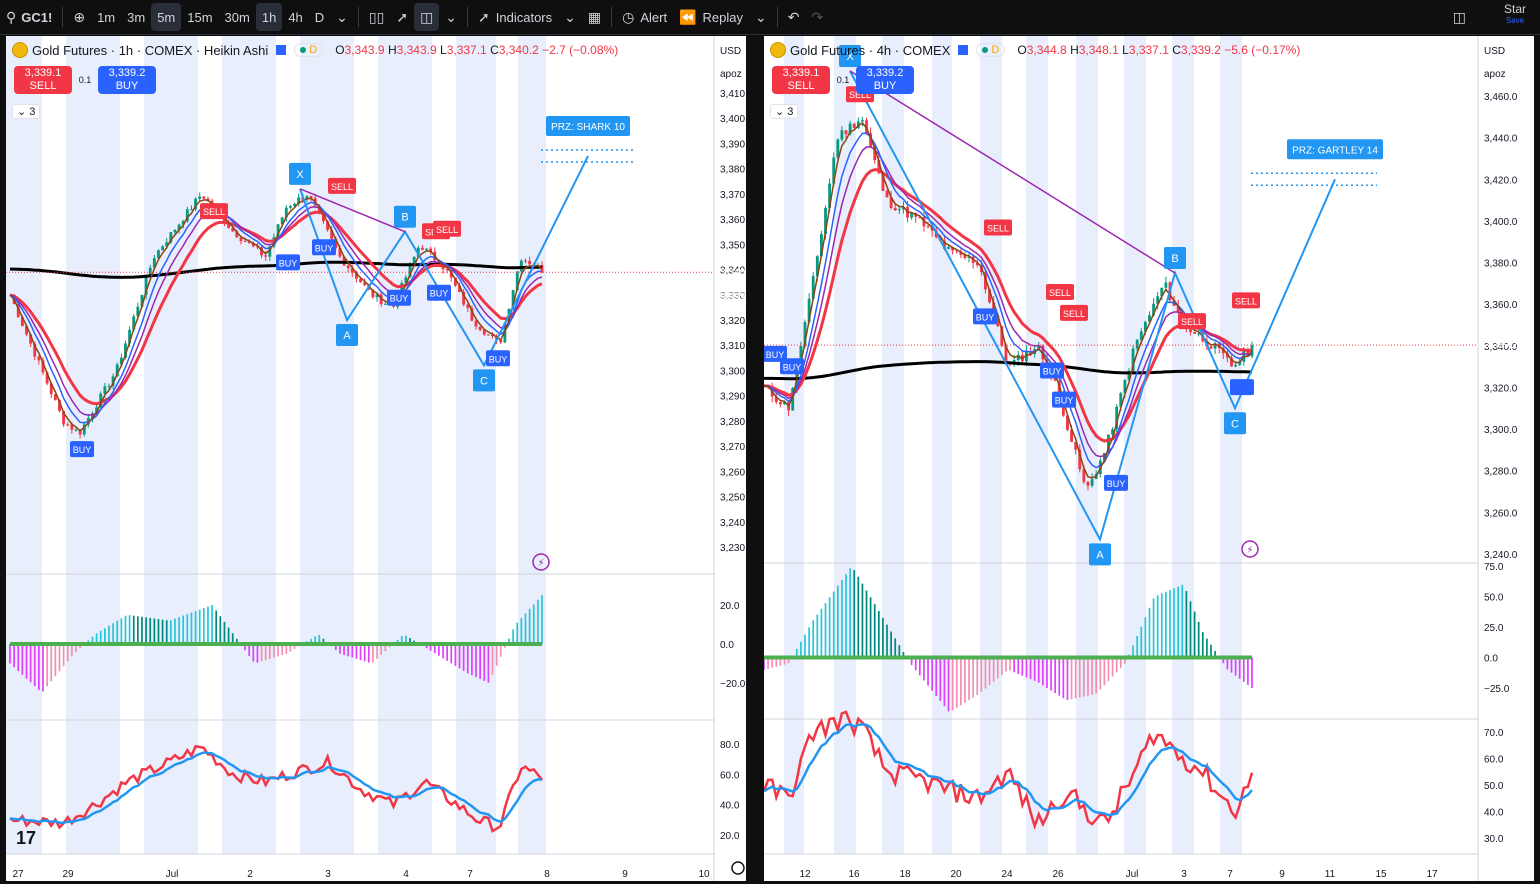  What do you see at coordinates (733, 523) in the screenshot?
I see `price-tick-label: 3,240.0` at bounding box center [733, 523].